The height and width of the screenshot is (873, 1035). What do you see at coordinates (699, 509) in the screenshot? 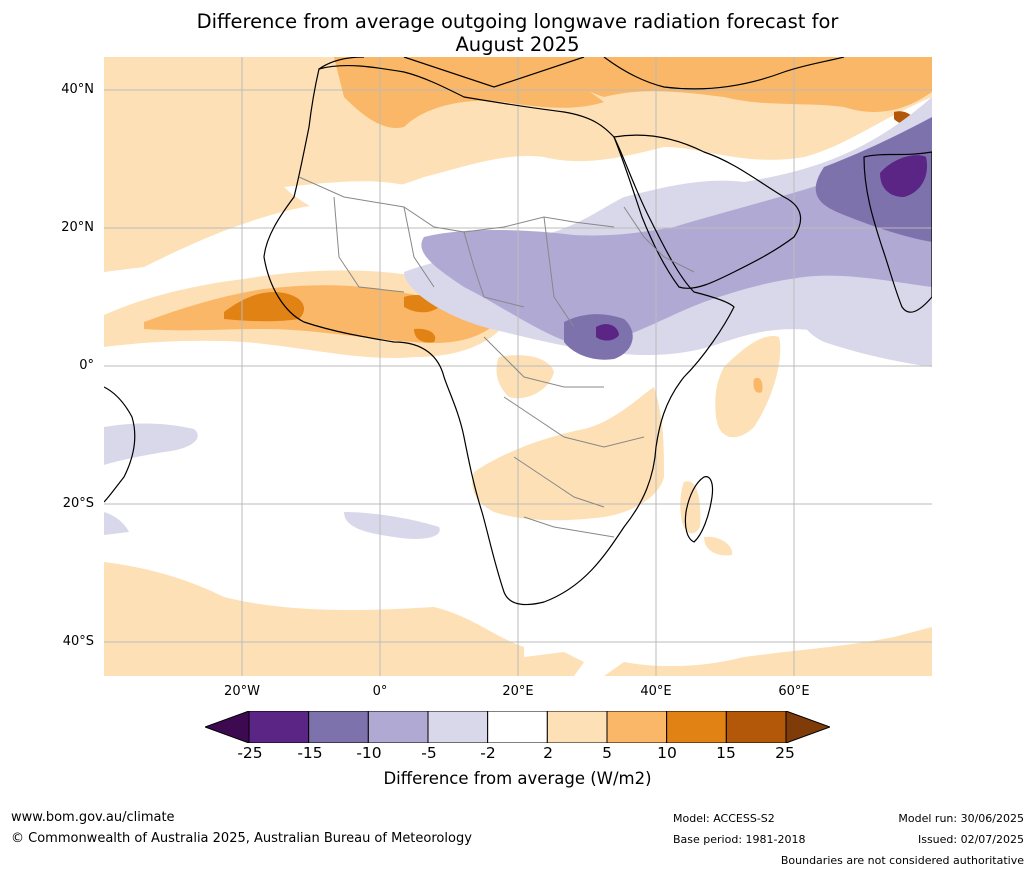
I see `madagascar-coastline` at bounding box center [699, 509].